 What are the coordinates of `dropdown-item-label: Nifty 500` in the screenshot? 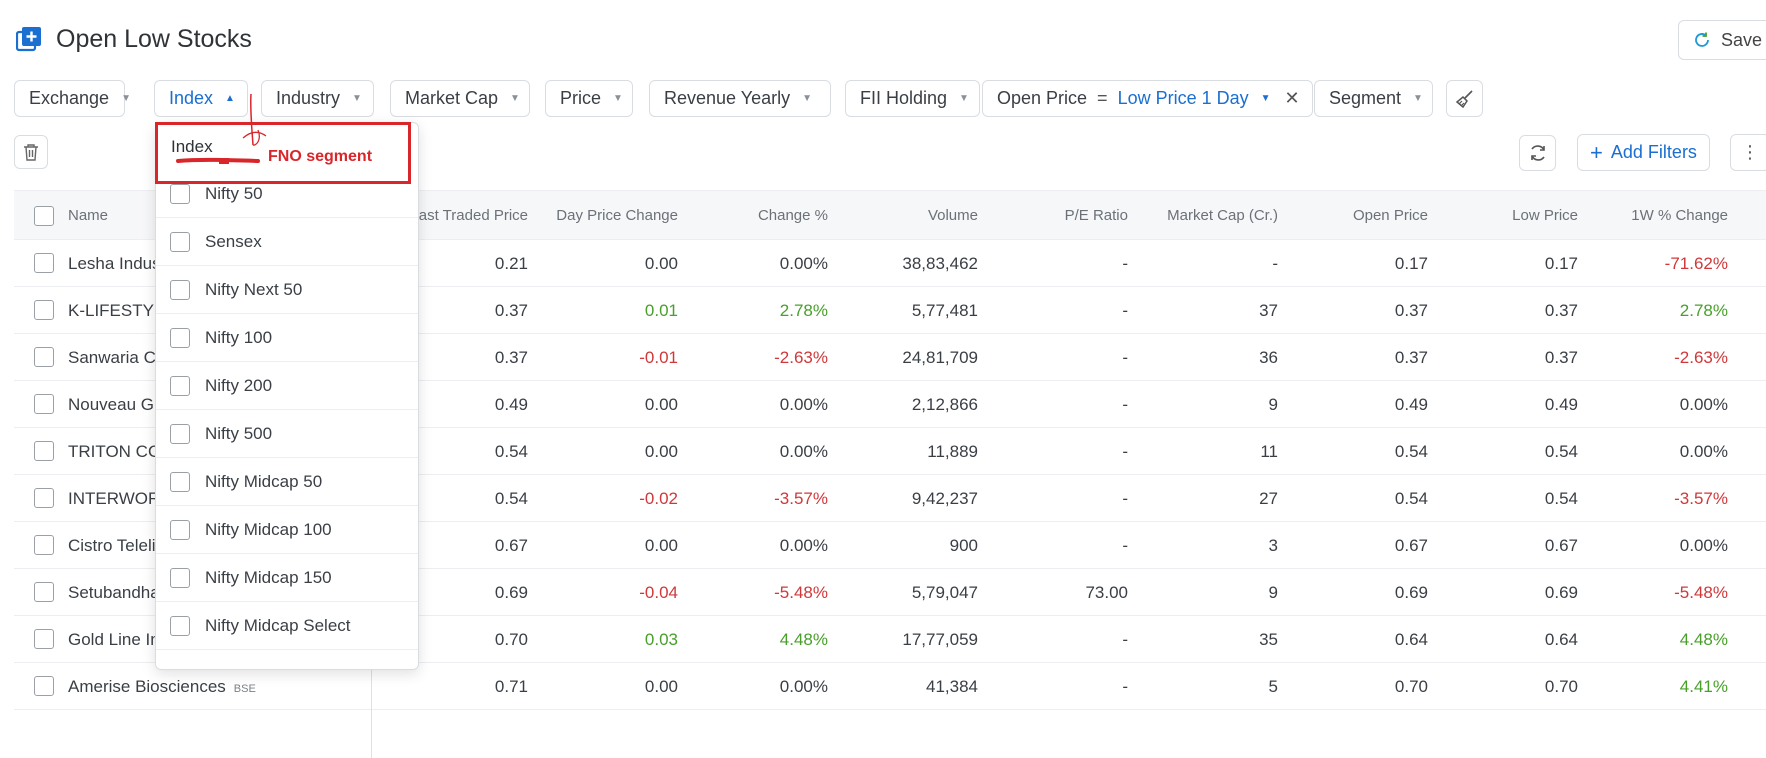 It's located at (239, 433).